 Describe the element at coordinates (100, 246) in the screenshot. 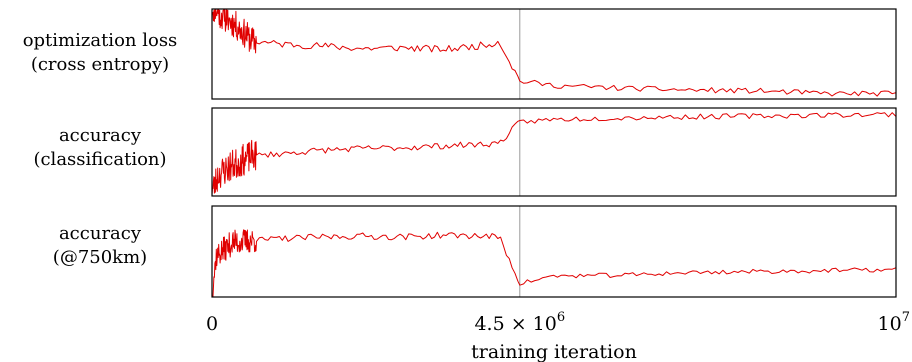

I see `panel-3-label: accuracy (@750km)` at that location.